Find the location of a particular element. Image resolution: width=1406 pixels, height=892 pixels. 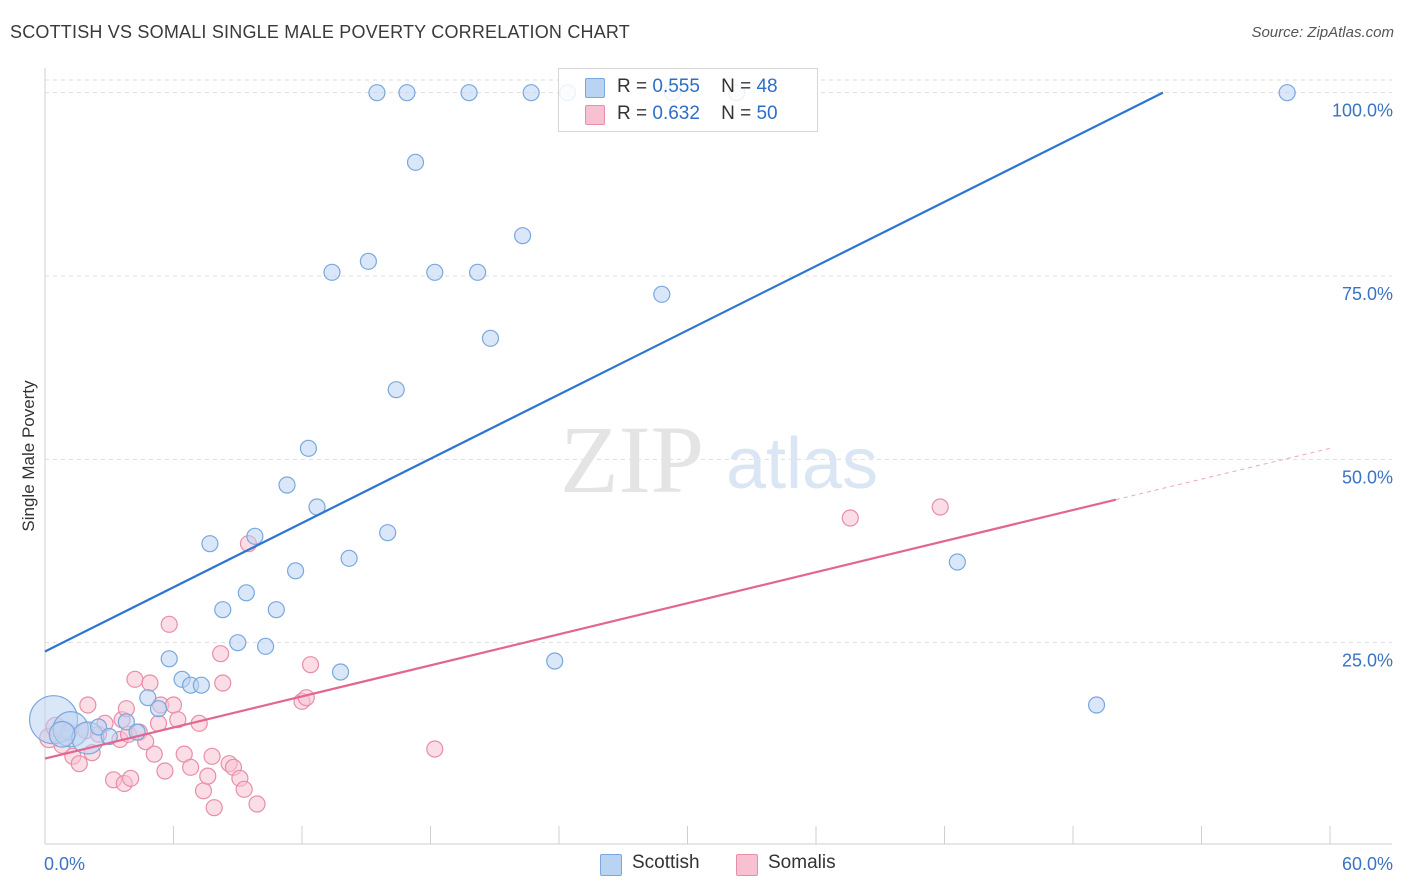

legend-swatch-somalis is located at coordinates (595, 115).